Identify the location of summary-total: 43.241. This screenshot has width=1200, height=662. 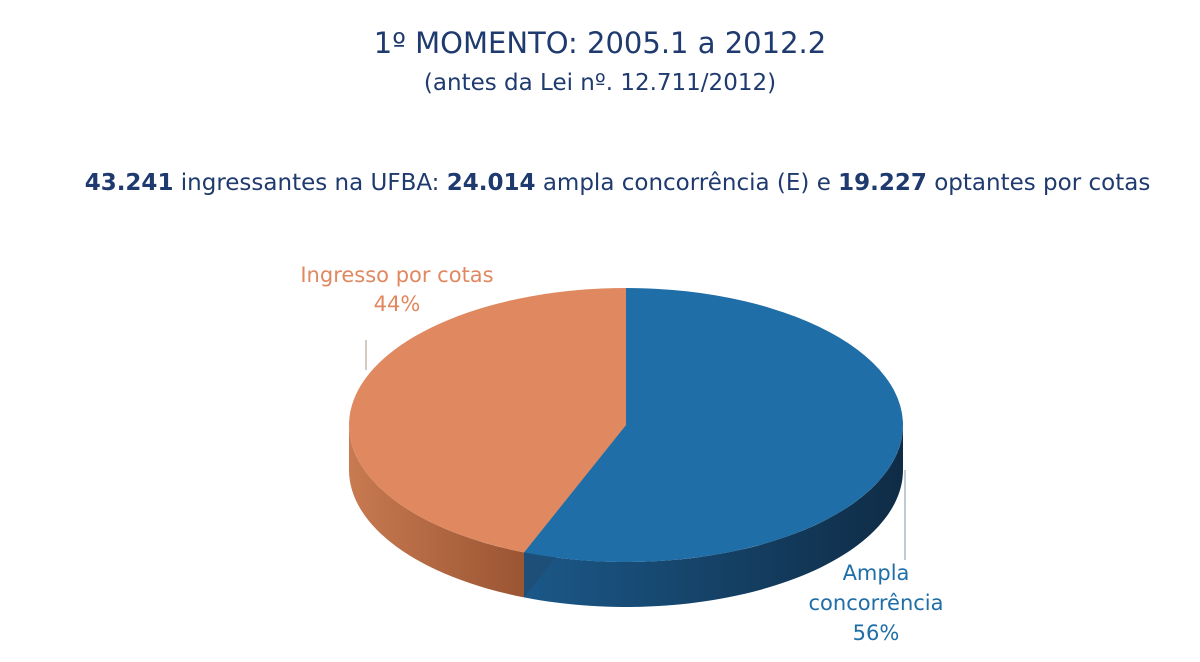
(129, 183).